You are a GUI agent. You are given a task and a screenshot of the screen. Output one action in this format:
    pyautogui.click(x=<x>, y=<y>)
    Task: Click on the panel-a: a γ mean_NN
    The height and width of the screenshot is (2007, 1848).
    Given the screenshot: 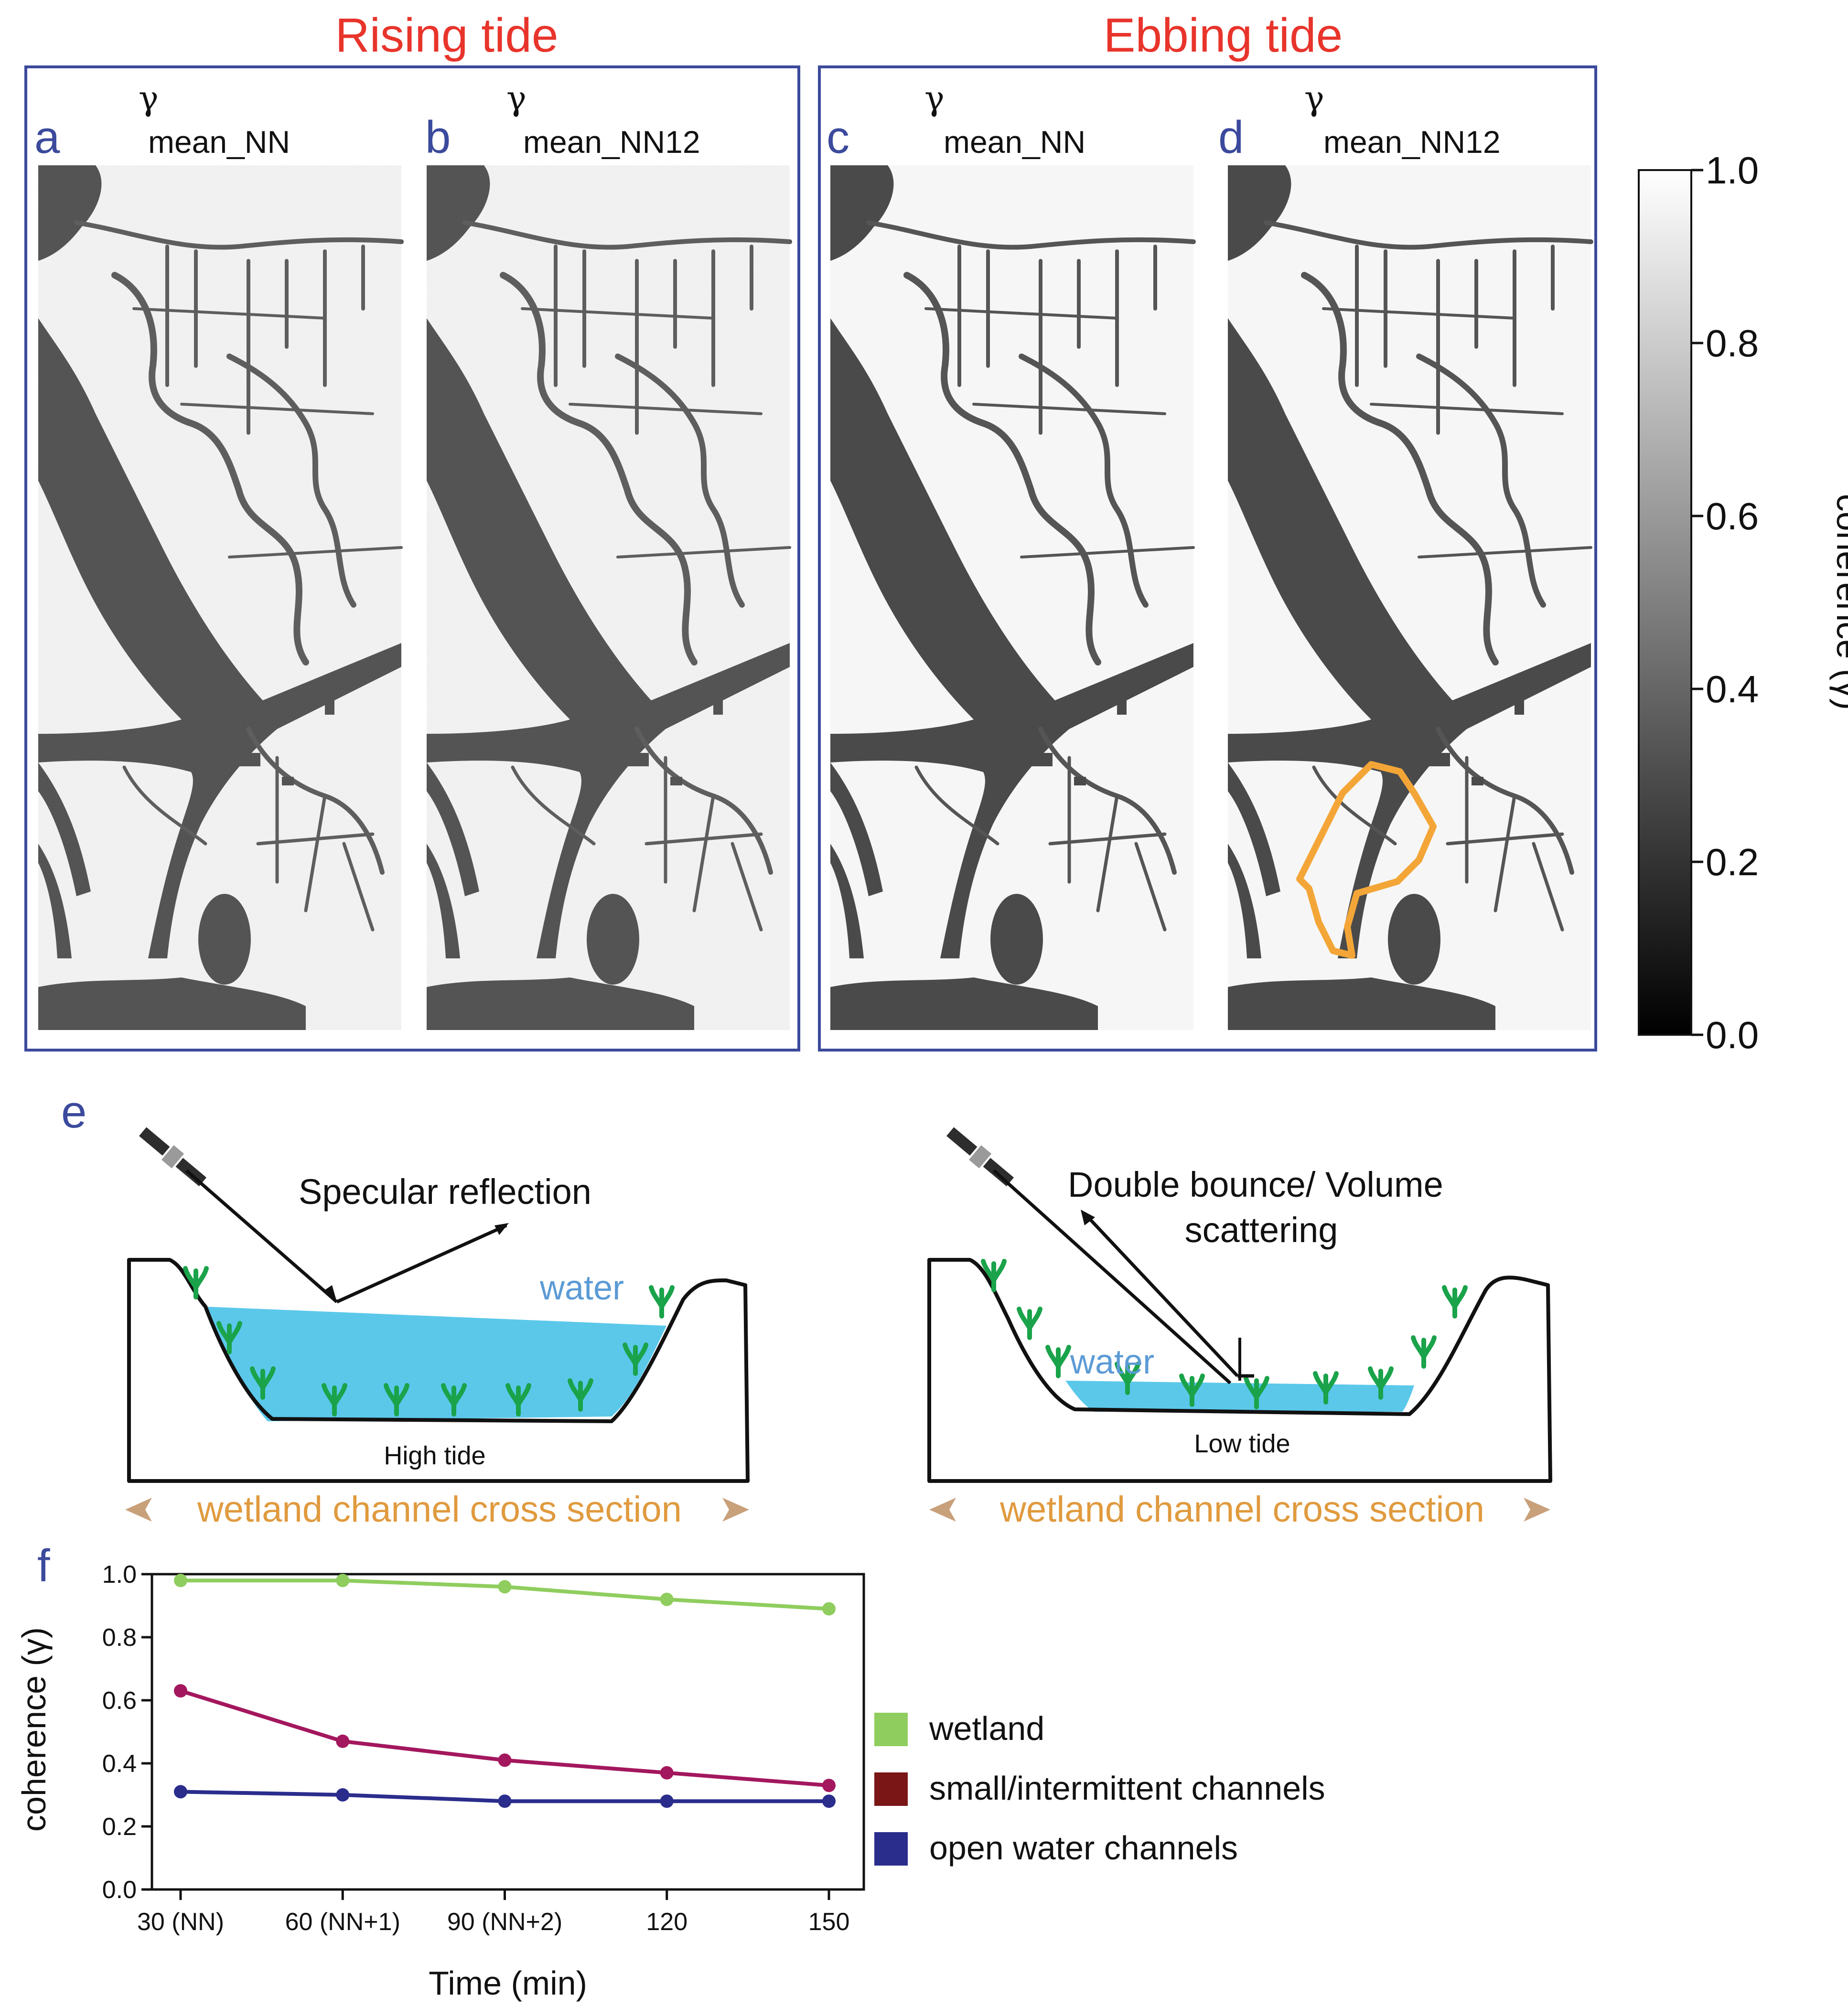 What is the action you would take?
    pyautogui.click(x=217, y=554)
    